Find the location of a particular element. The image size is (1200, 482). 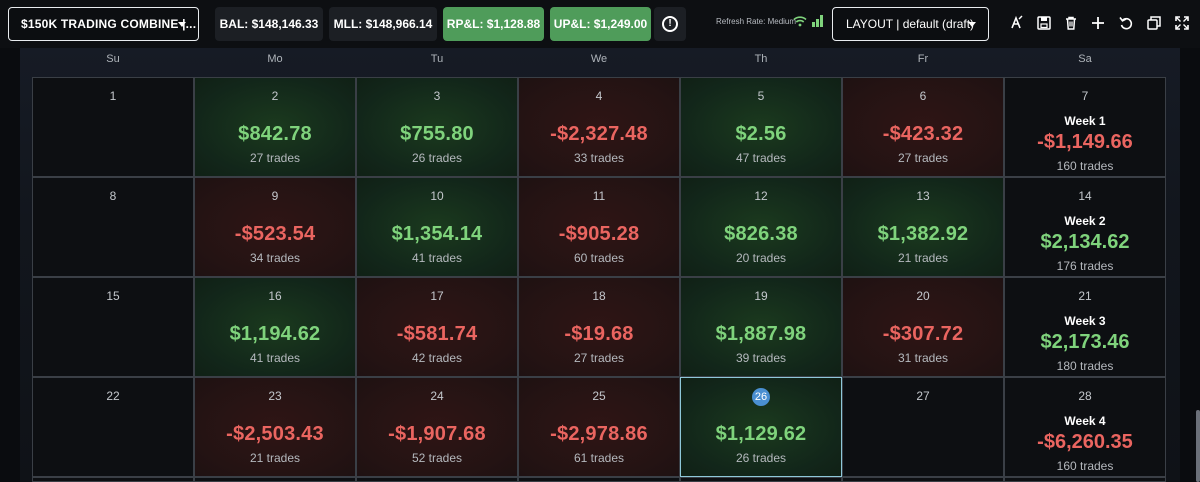

daily-pnl: -$2,503.43 is located at coordinates (275, 434).